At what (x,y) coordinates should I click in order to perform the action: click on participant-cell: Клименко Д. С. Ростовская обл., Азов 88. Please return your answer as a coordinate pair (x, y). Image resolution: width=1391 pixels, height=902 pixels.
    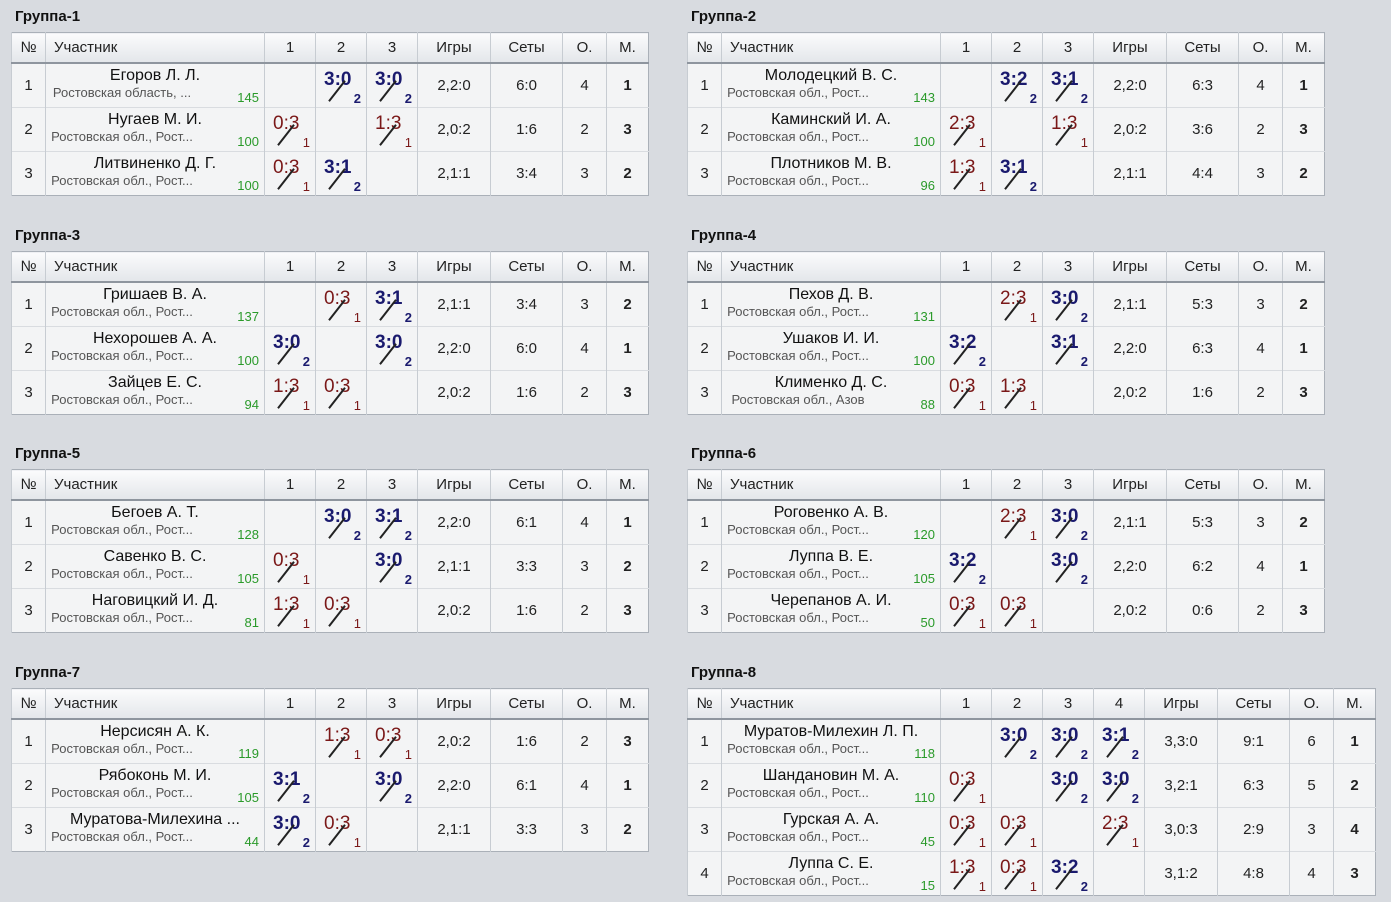
    Looking at the image, I should click on (831, 392).